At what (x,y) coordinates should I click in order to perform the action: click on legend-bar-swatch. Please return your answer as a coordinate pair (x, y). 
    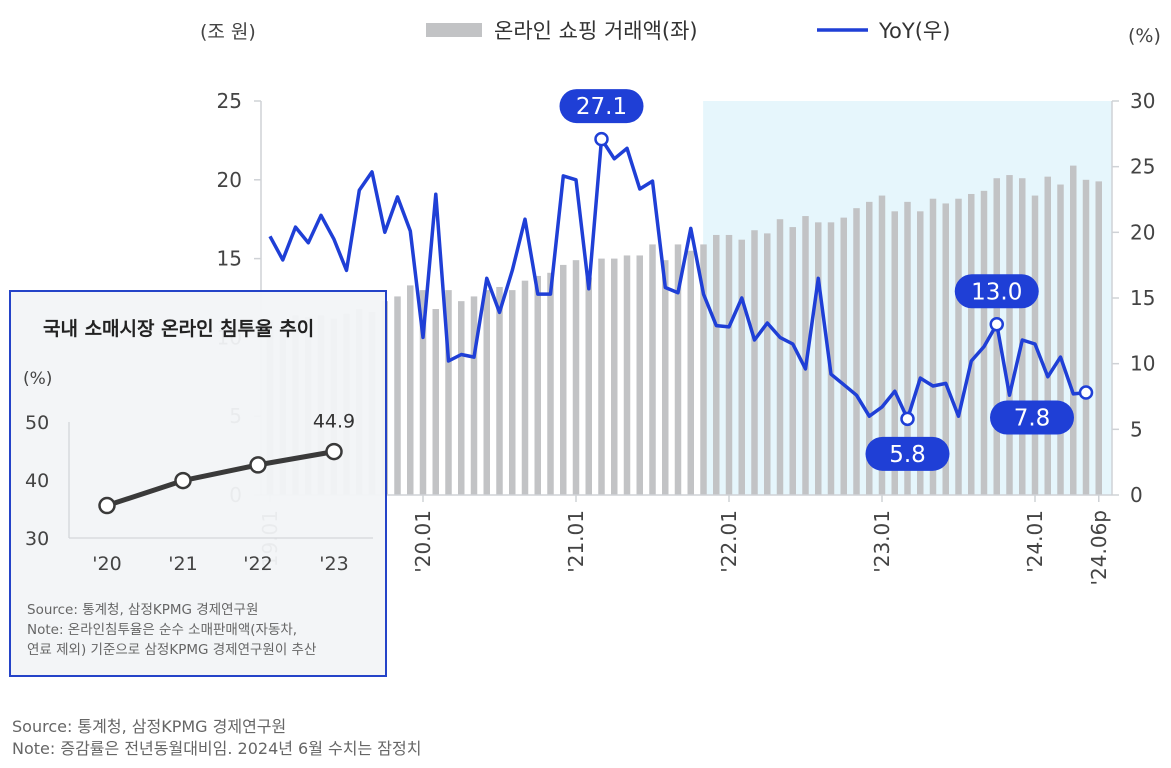
    Looking at the image, I should click on (454, 30).